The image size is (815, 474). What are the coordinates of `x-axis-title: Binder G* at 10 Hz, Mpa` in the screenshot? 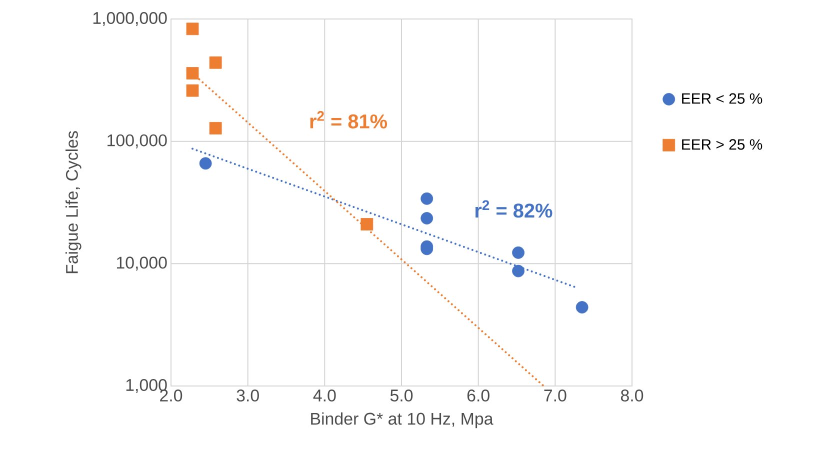 It's located at (402, 420).